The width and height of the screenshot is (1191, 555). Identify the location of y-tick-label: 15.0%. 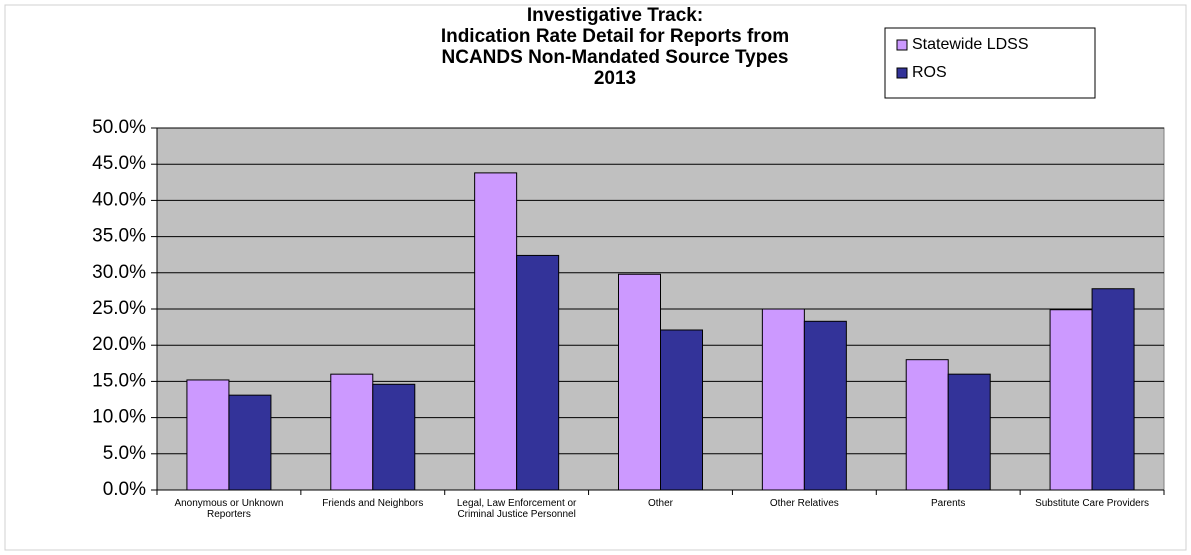
(119, 380).